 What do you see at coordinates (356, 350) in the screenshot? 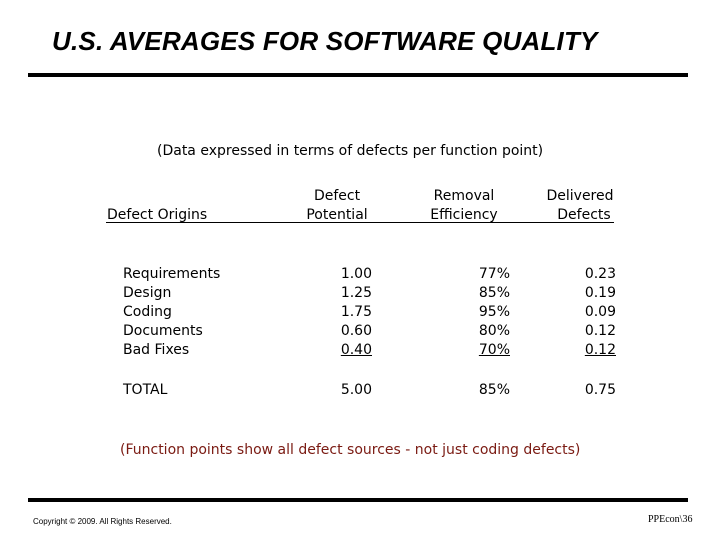
I see `row-potential: 0.40` at bounding box center [356, 350].